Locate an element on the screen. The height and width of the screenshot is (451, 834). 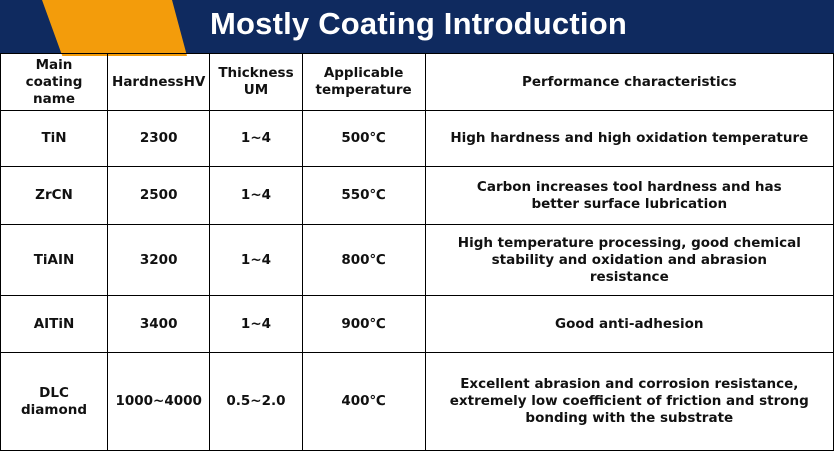
cell-hardness: 2500 is located at coordinates (159, 195).